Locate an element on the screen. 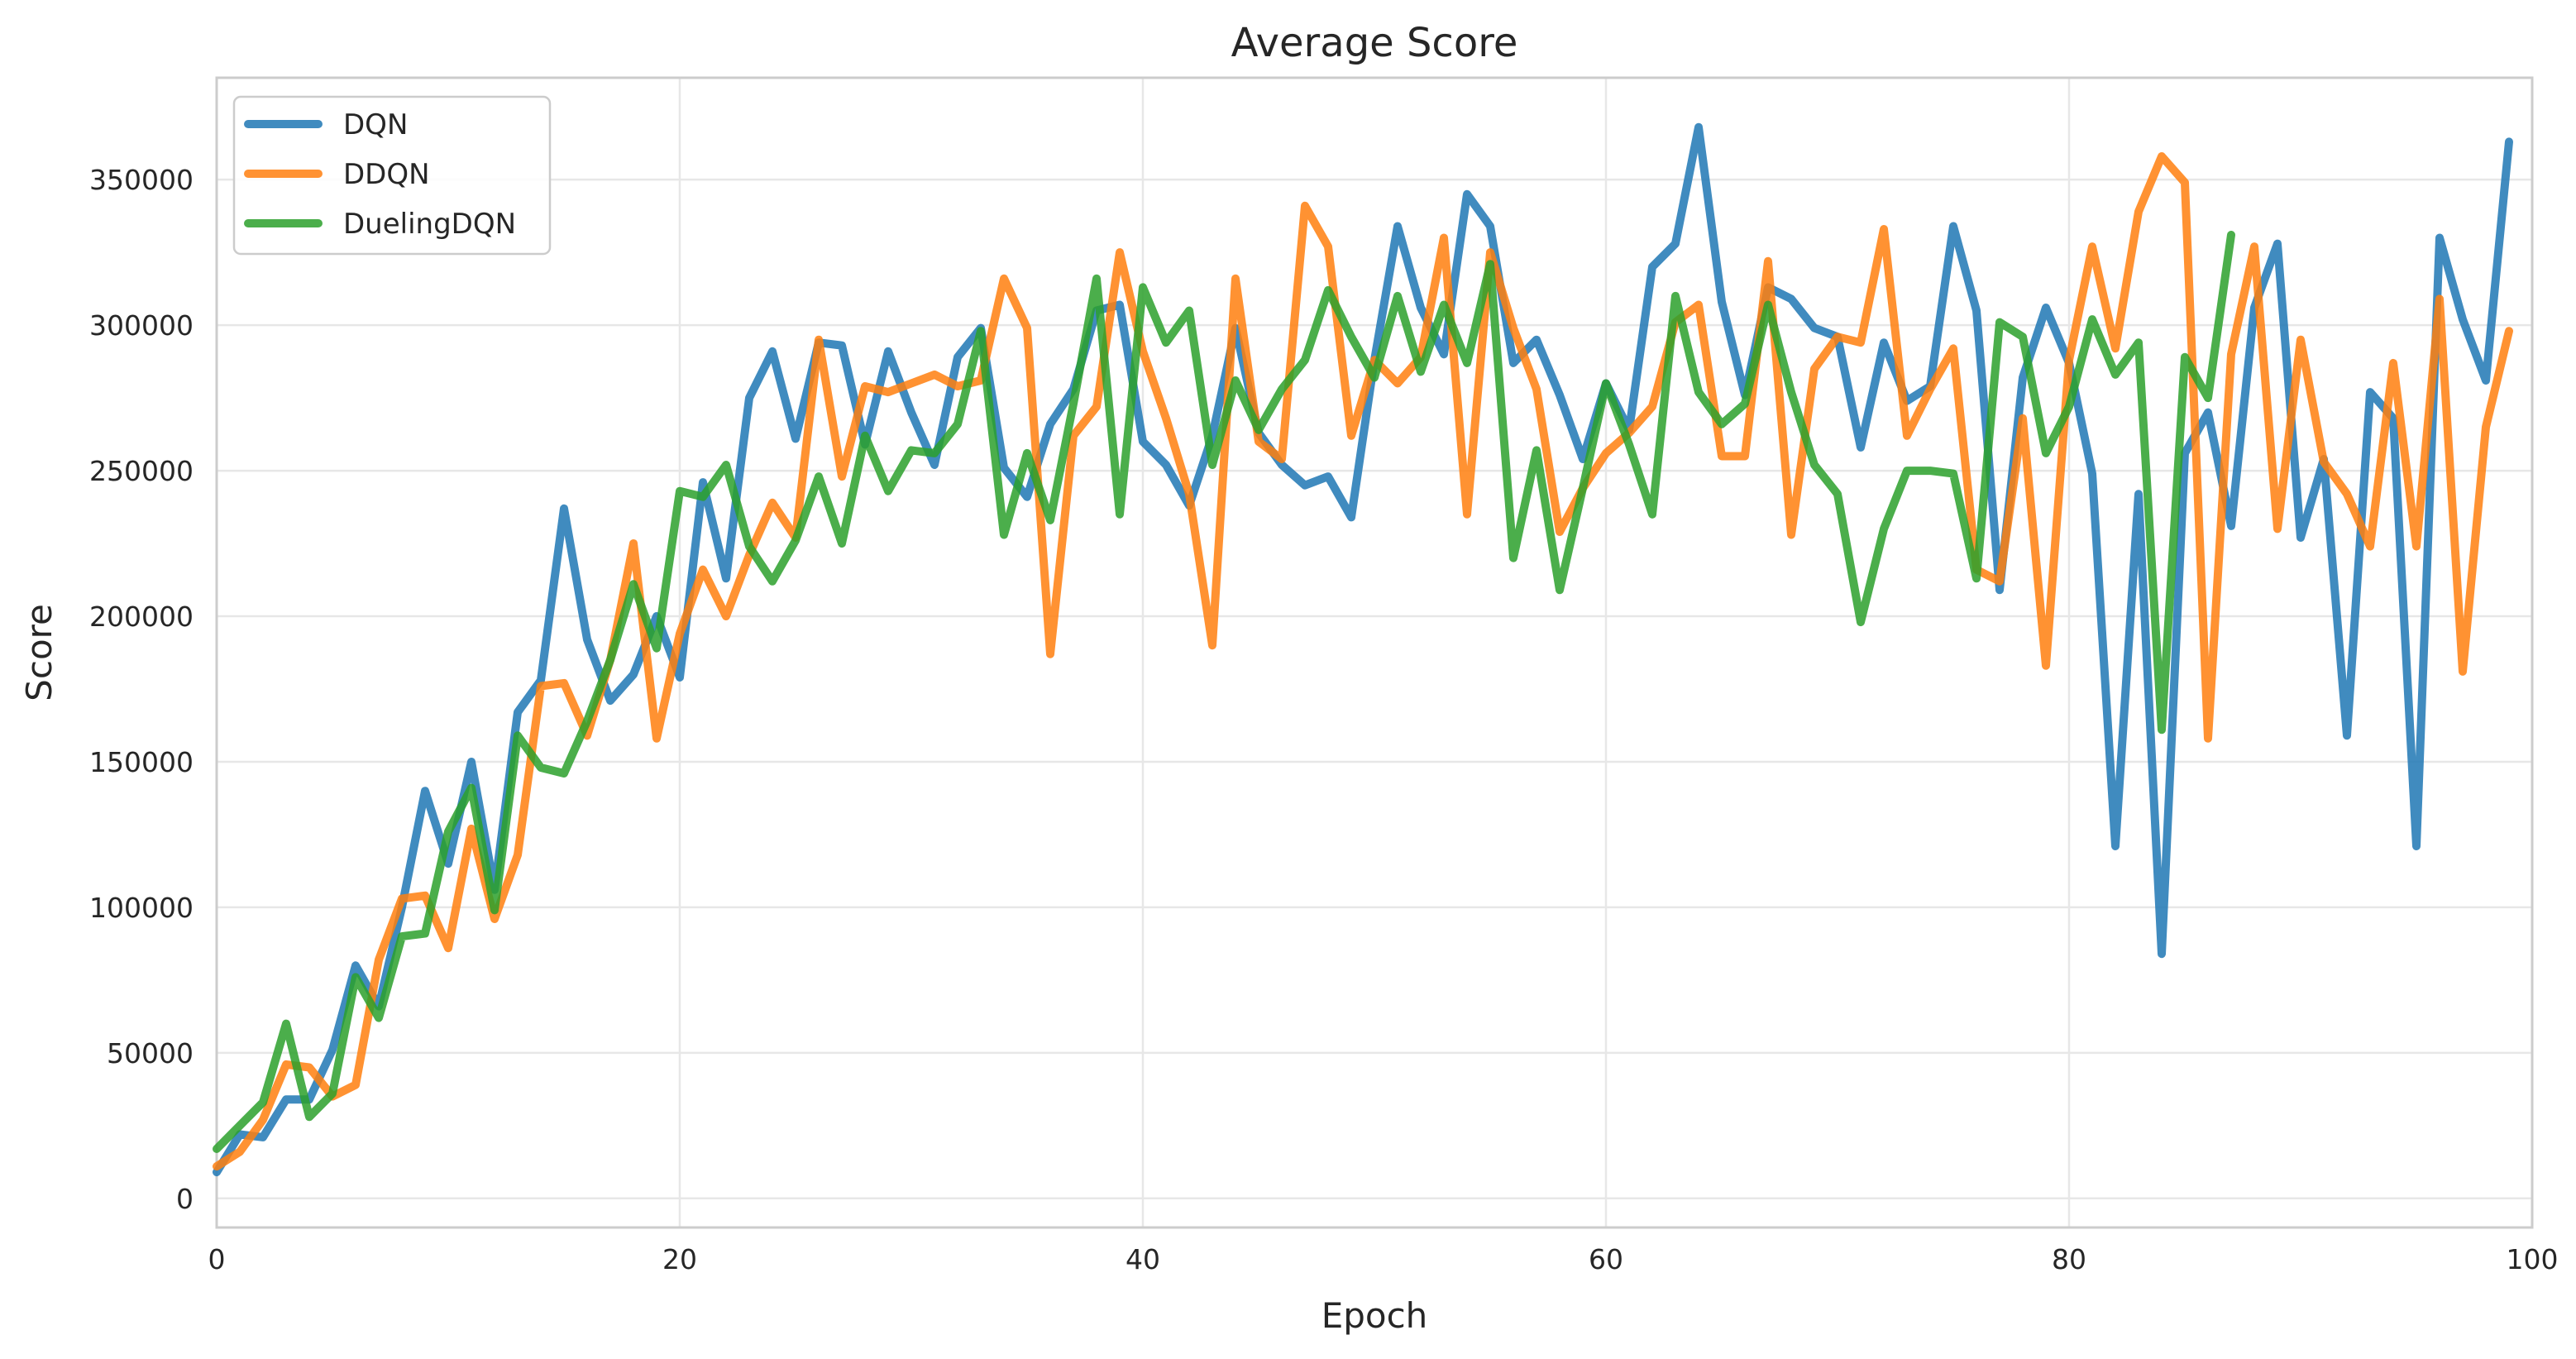 The width and height of the screenshot is (2576, 1359). legend: DQN DDQN DuelingDQN is located at coordinates (392, 175).